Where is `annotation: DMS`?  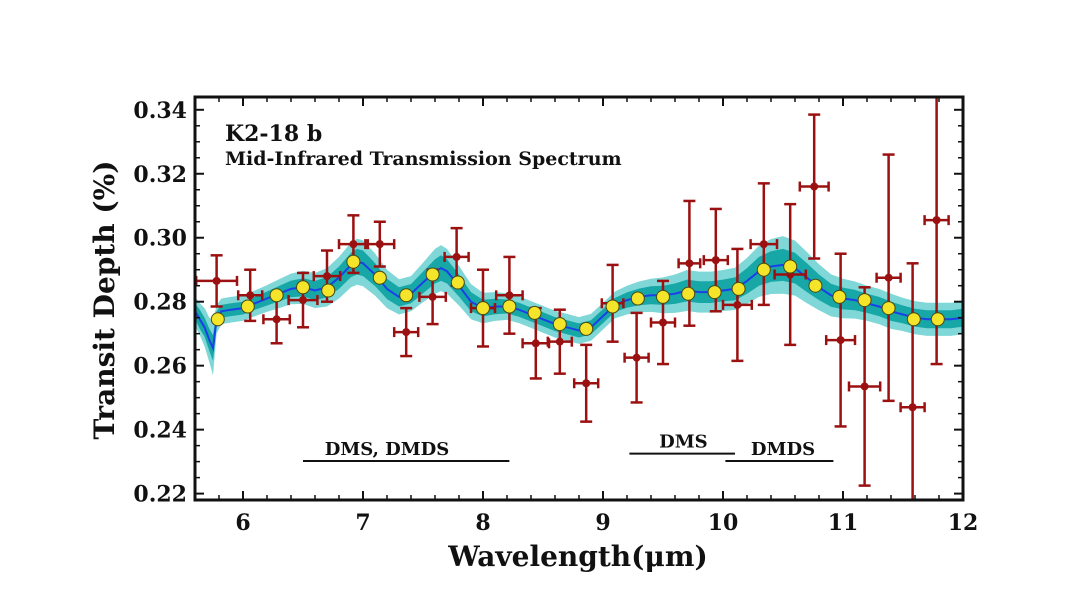
annotation: DMS is located at coordinates (682, 443).